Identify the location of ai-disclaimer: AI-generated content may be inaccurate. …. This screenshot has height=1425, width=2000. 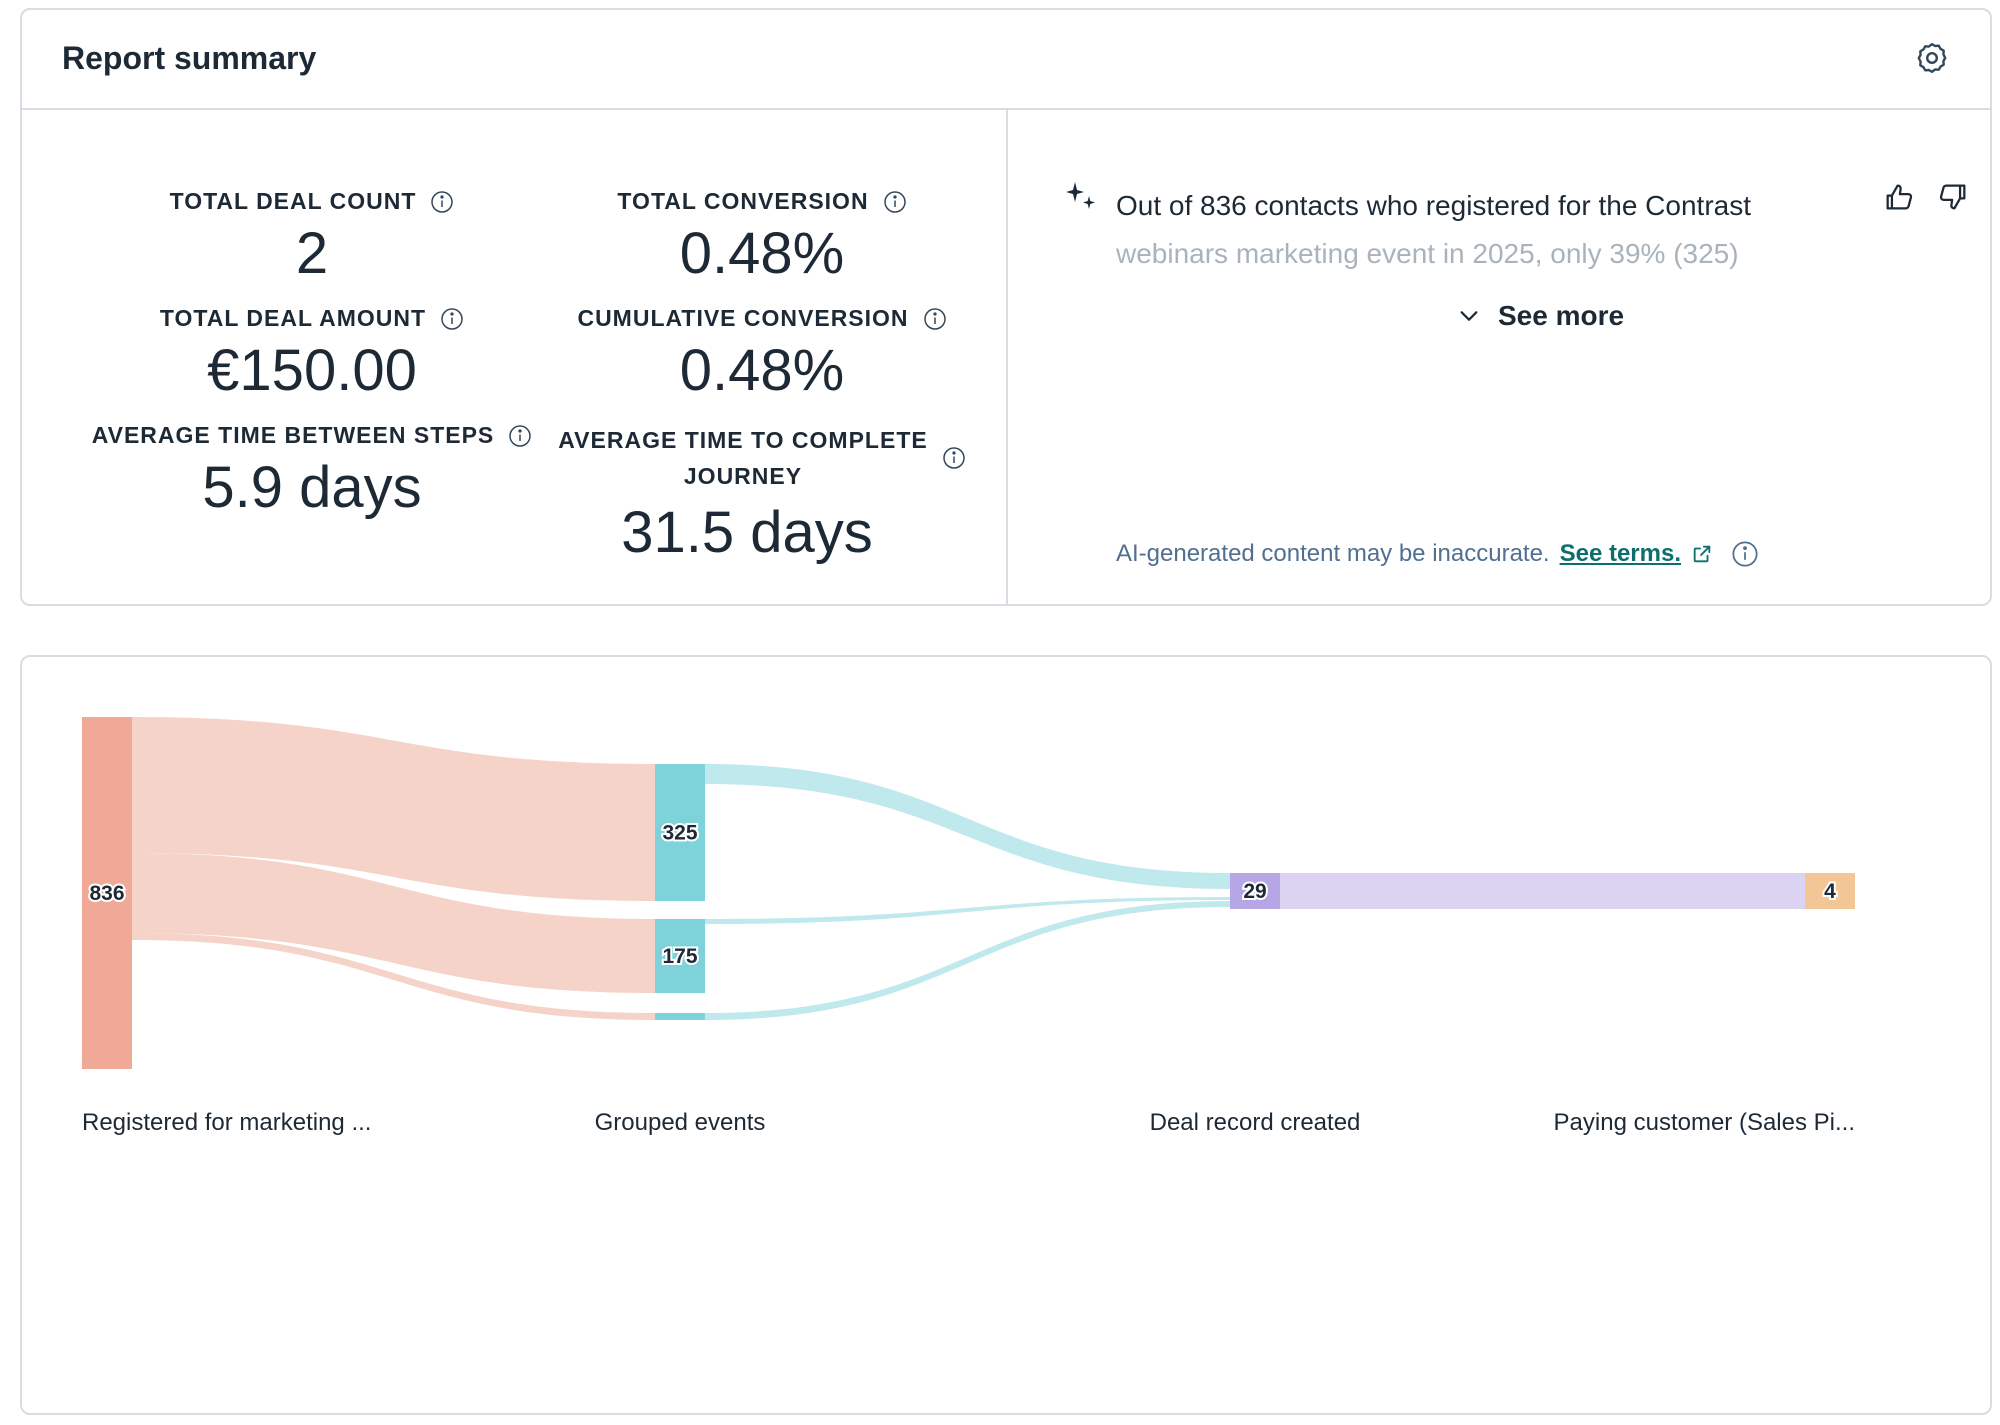
(1437, 554).